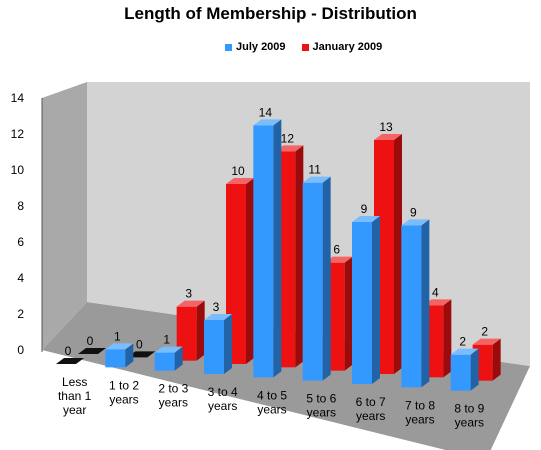 The height and width of the screenshot is (450, 541). Describe the element at coordinates (261, 47) in the screenshot. I see `legend-label-july: July 2009` at that location.